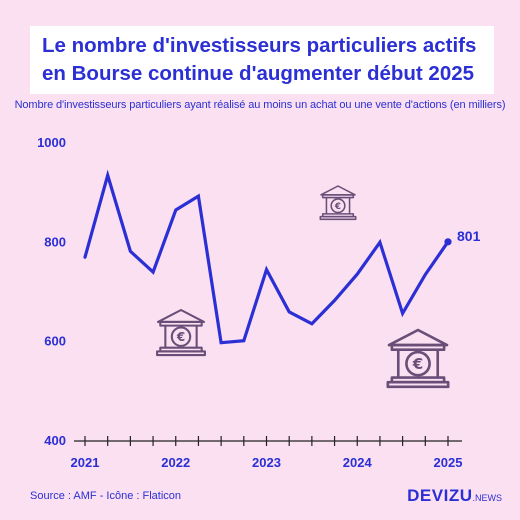 Image resolution: width=520 pixels, height=520 pixels. Describe the element at coordinates (51, 142) in the screenshot. I see `y-tick-label: 1000` at that location.